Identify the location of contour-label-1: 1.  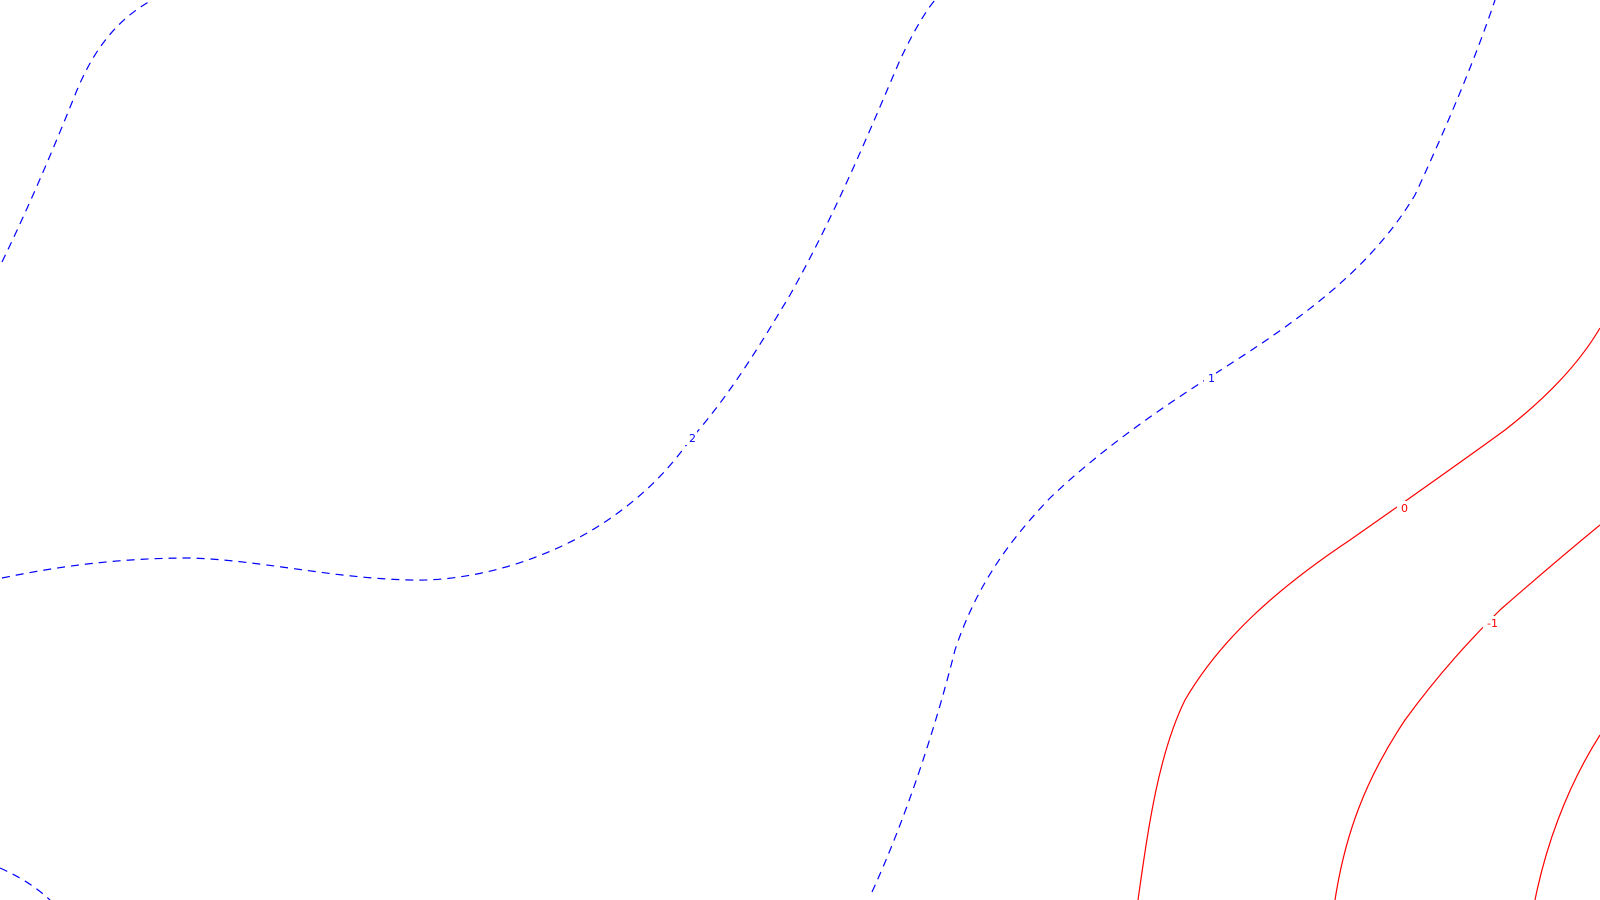
(1211, 378).